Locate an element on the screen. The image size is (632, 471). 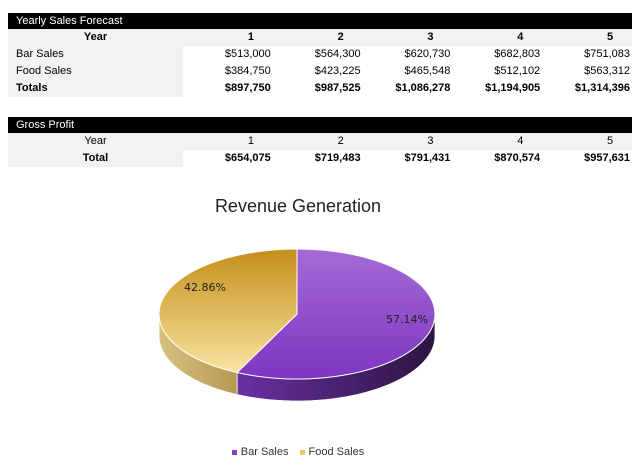
cell: $791,431 is located at coordinates (427, 158).